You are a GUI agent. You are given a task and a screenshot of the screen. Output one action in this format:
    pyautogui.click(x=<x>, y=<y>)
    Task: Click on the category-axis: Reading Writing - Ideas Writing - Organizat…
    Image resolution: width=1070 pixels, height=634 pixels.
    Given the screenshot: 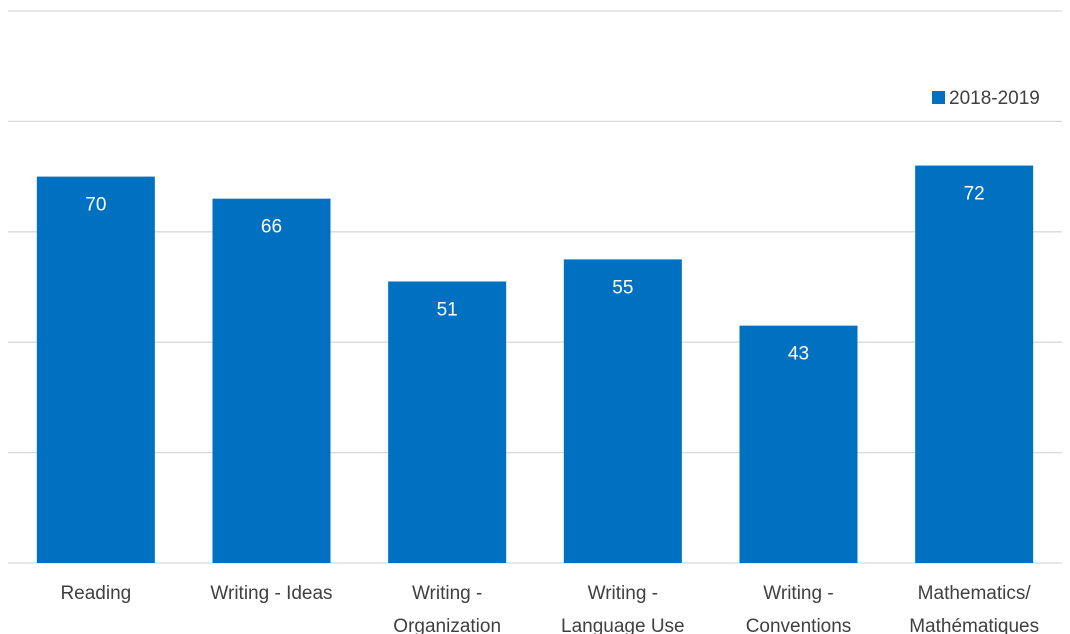 What is the action you would take?
    pyautogui.click(x=549, y=608)
    